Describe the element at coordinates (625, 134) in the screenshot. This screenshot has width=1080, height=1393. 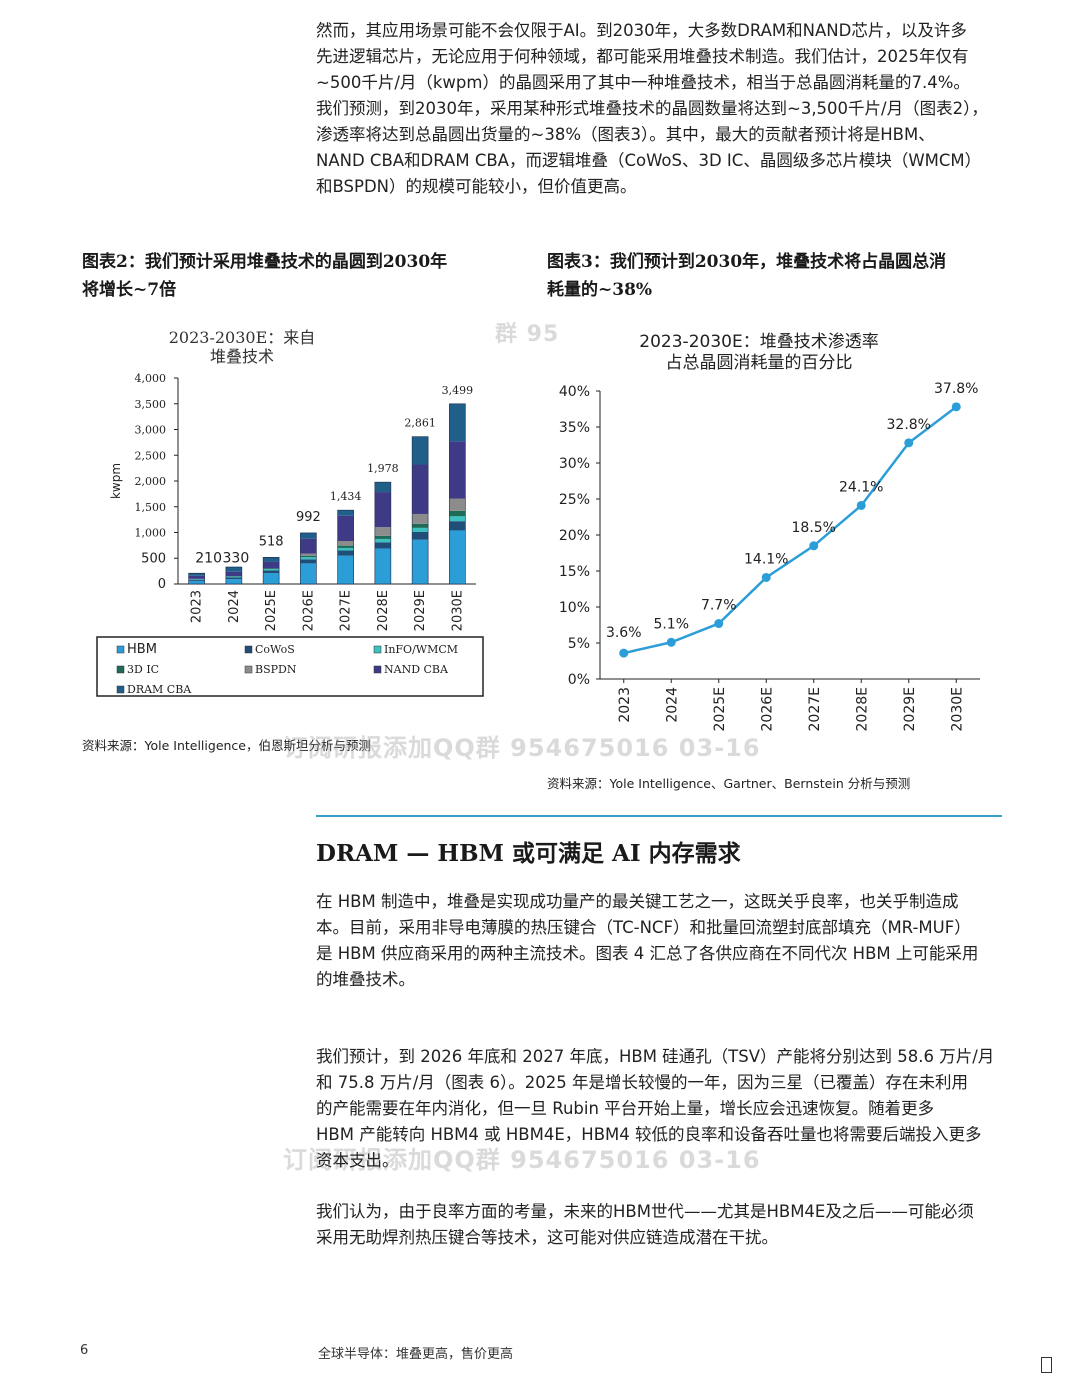
I see `intro-line: 渗透率将达到总晶圆出货量的~38%（图表3）。其中，最大的贡献者预计将是HBM、` at that location.